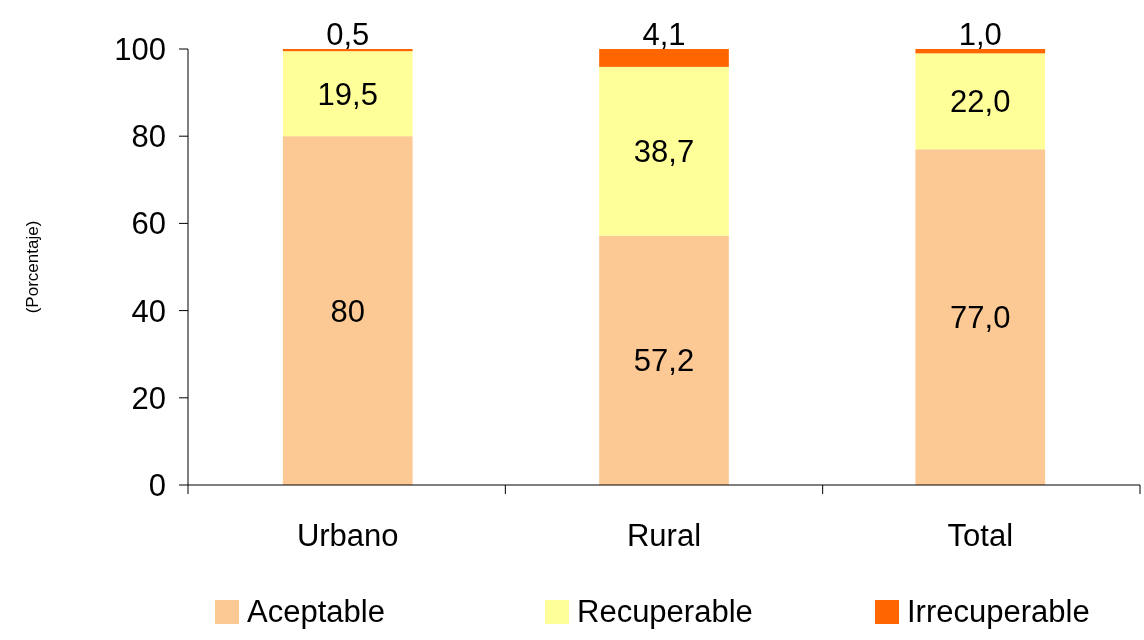 Image resolution: width=1144 pixels, height=640 pixels. Describe the element at coordinates (148, 224) in the screenshot. I see `y-tick-label: 60` at that location.